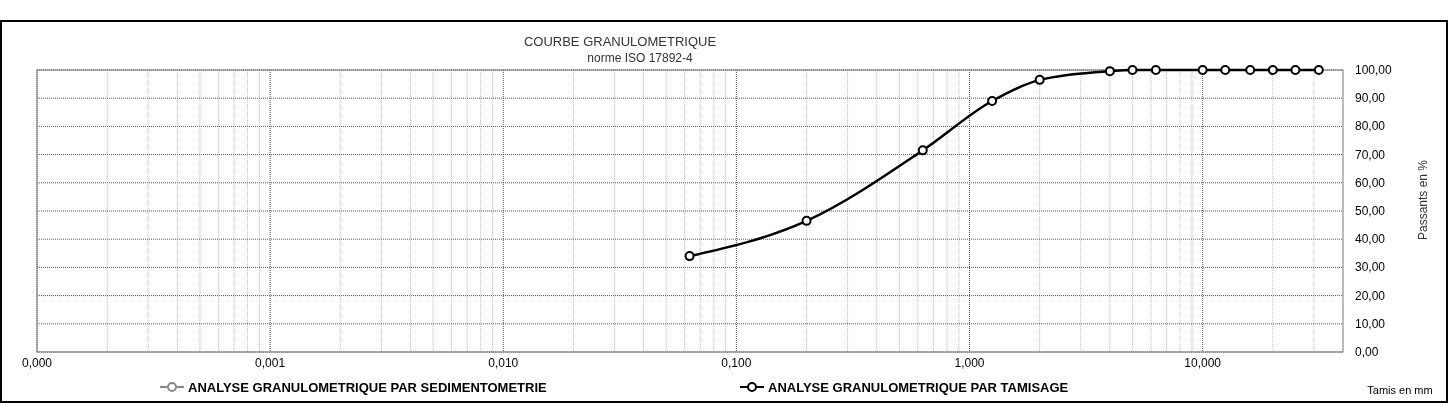 Image resolution: width=1448 pixels, height=403 pixels. I want to click on y-tick-label: 30,00, so click(1370, 267).